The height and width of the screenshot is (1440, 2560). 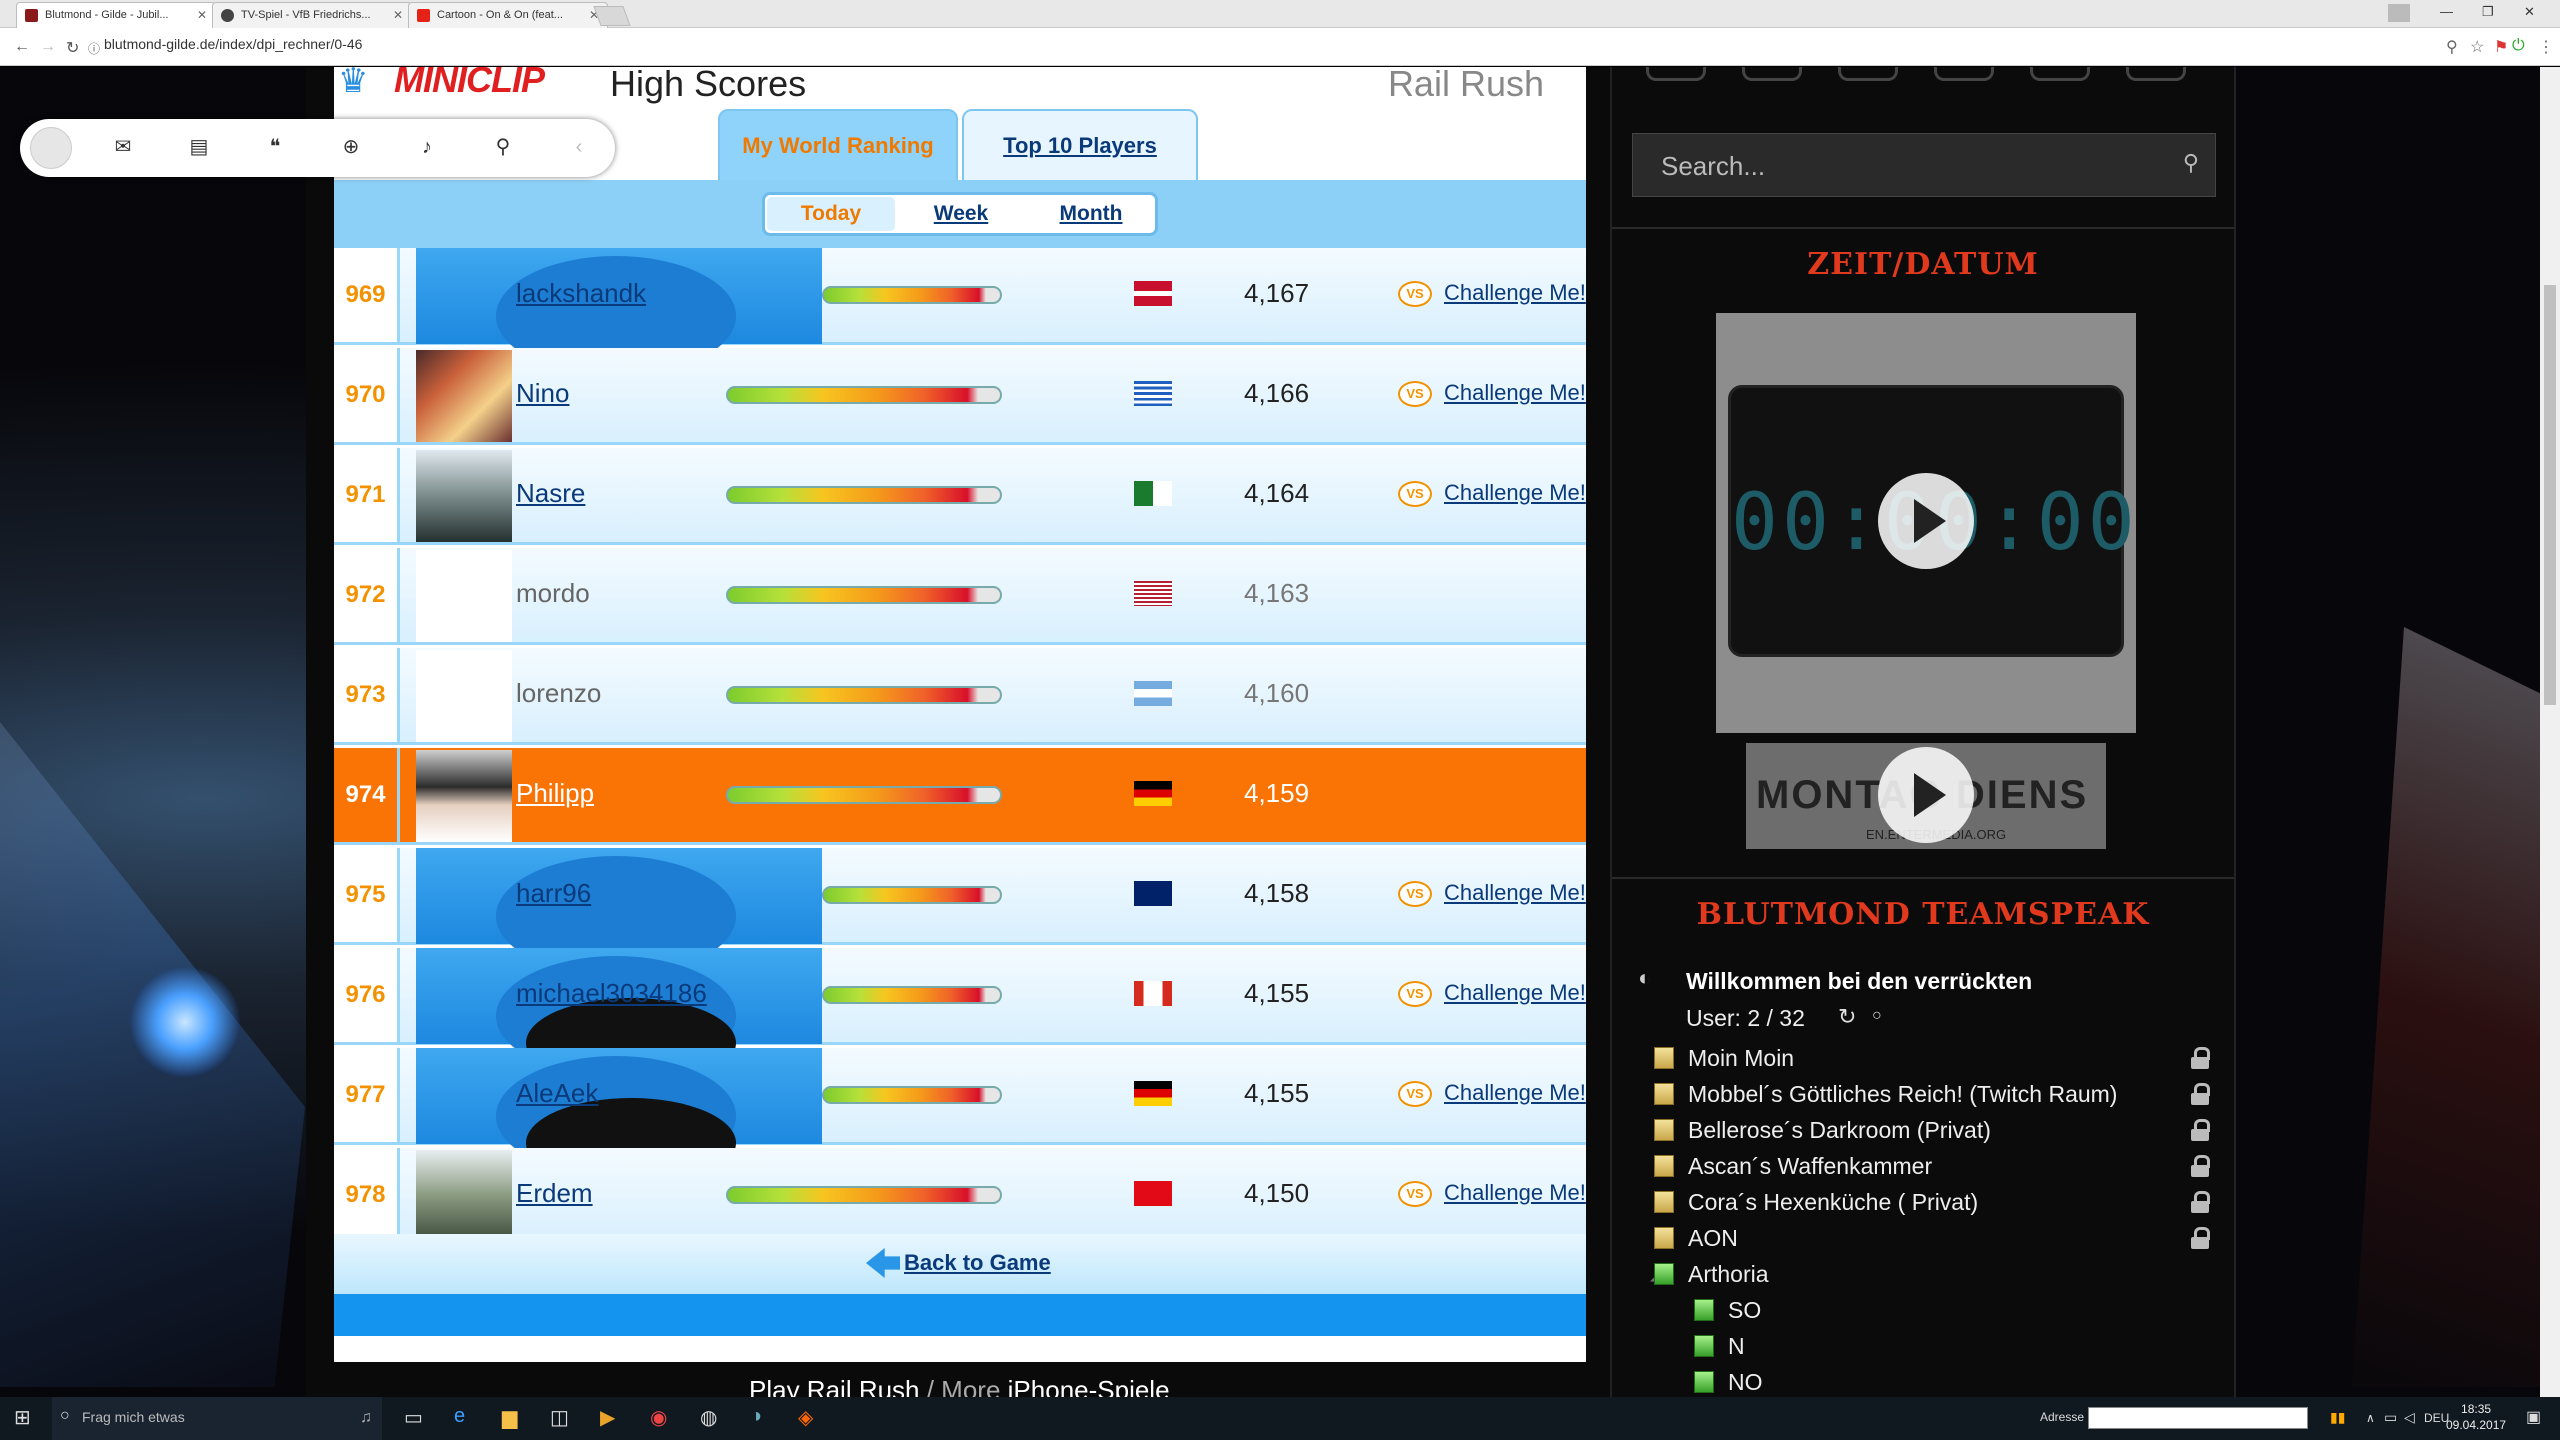 What do you see at coordinates (2391, 1417) in the screenshot?
I see `network-icon: ▭` at bounding box center [2391, 1417].